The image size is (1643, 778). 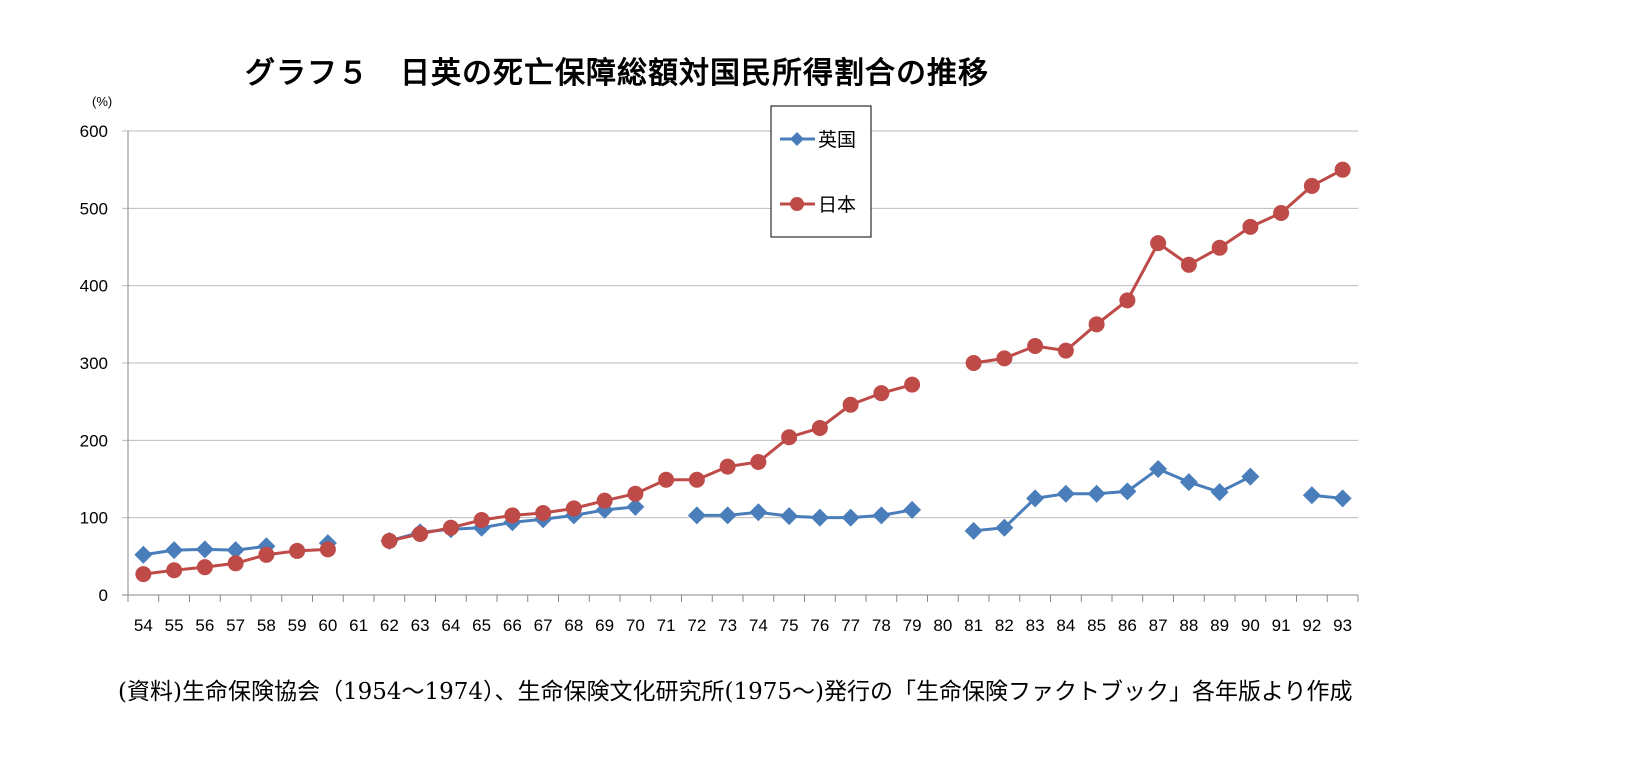 I want to click on x-tick-label: 88, so click(x=1188, y=625).